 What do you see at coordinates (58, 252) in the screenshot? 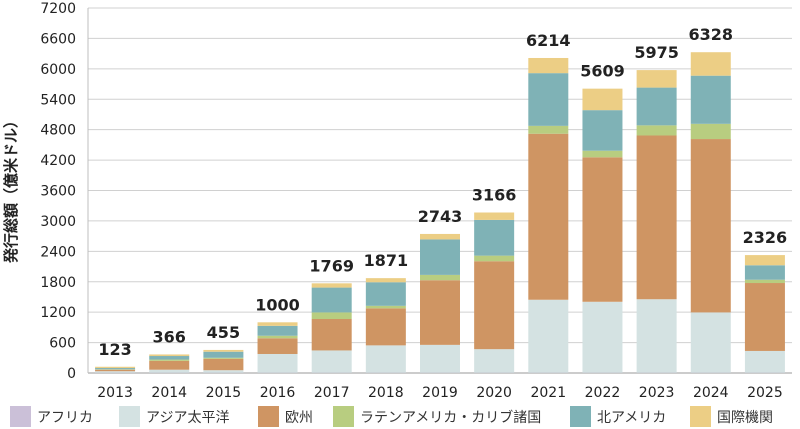
I see `y-tick-label: 2400` at bounding box center [58, 252].